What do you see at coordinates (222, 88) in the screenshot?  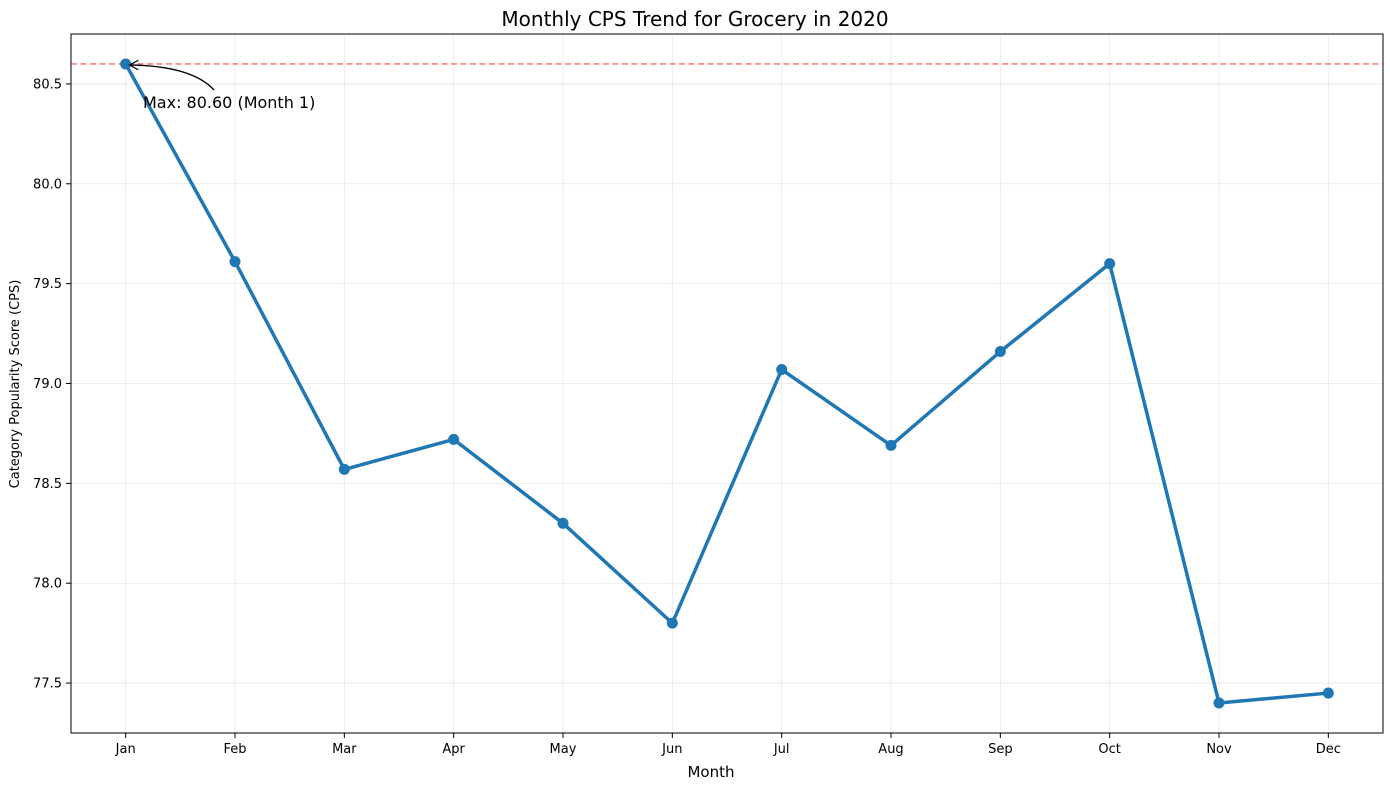 I see `max-annotation: Max: 80.60 (Month 1)` at bounding box center [222, 88].